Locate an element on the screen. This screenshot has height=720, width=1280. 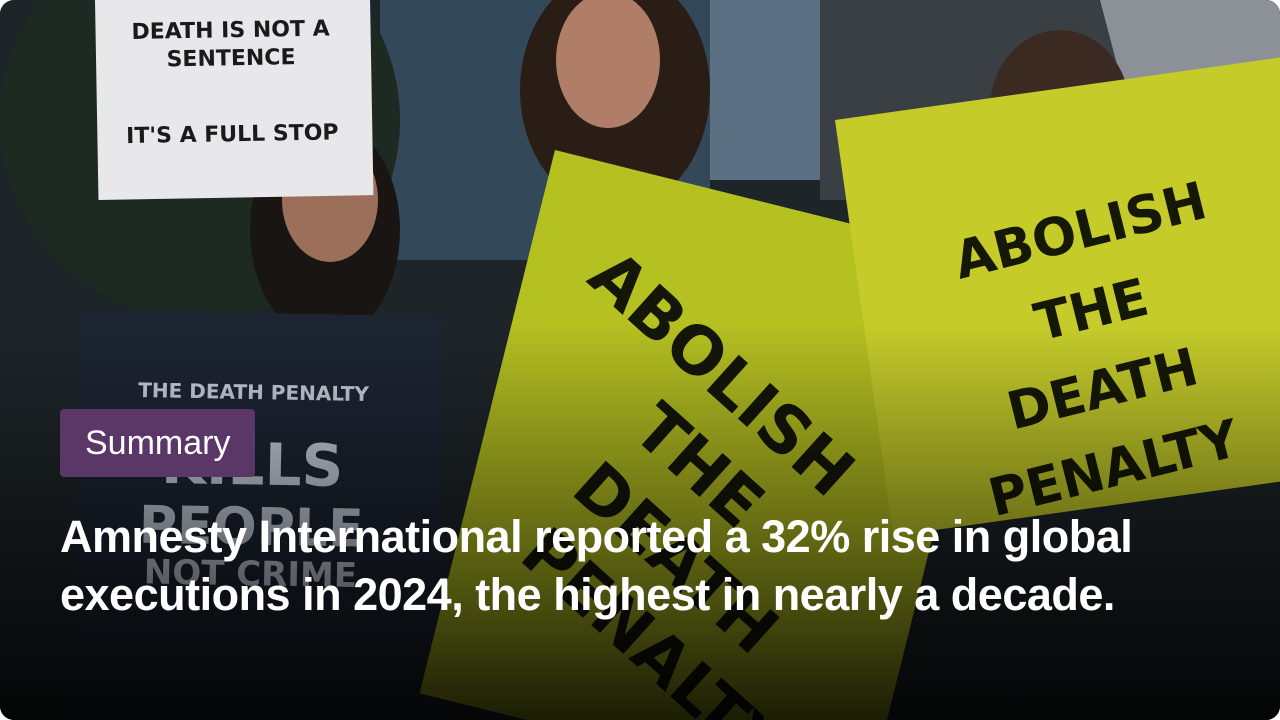
summary-badge: Summary is located at coordinates (158, 443).